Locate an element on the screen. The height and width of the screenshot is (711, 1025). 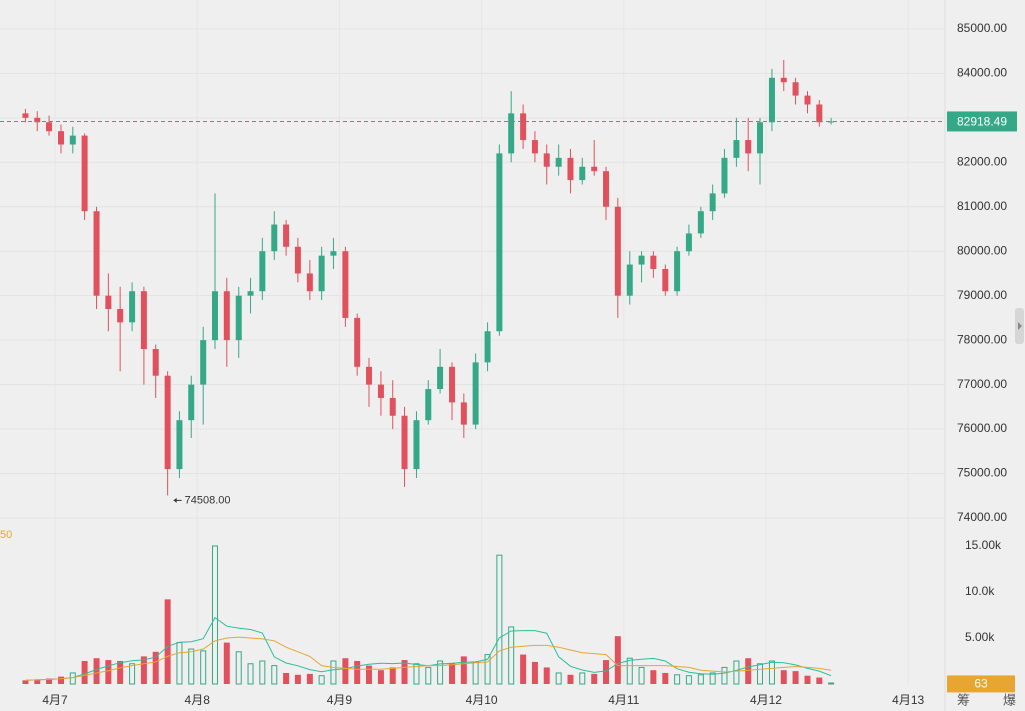
last-price-box is located at coordinates (982, 121).